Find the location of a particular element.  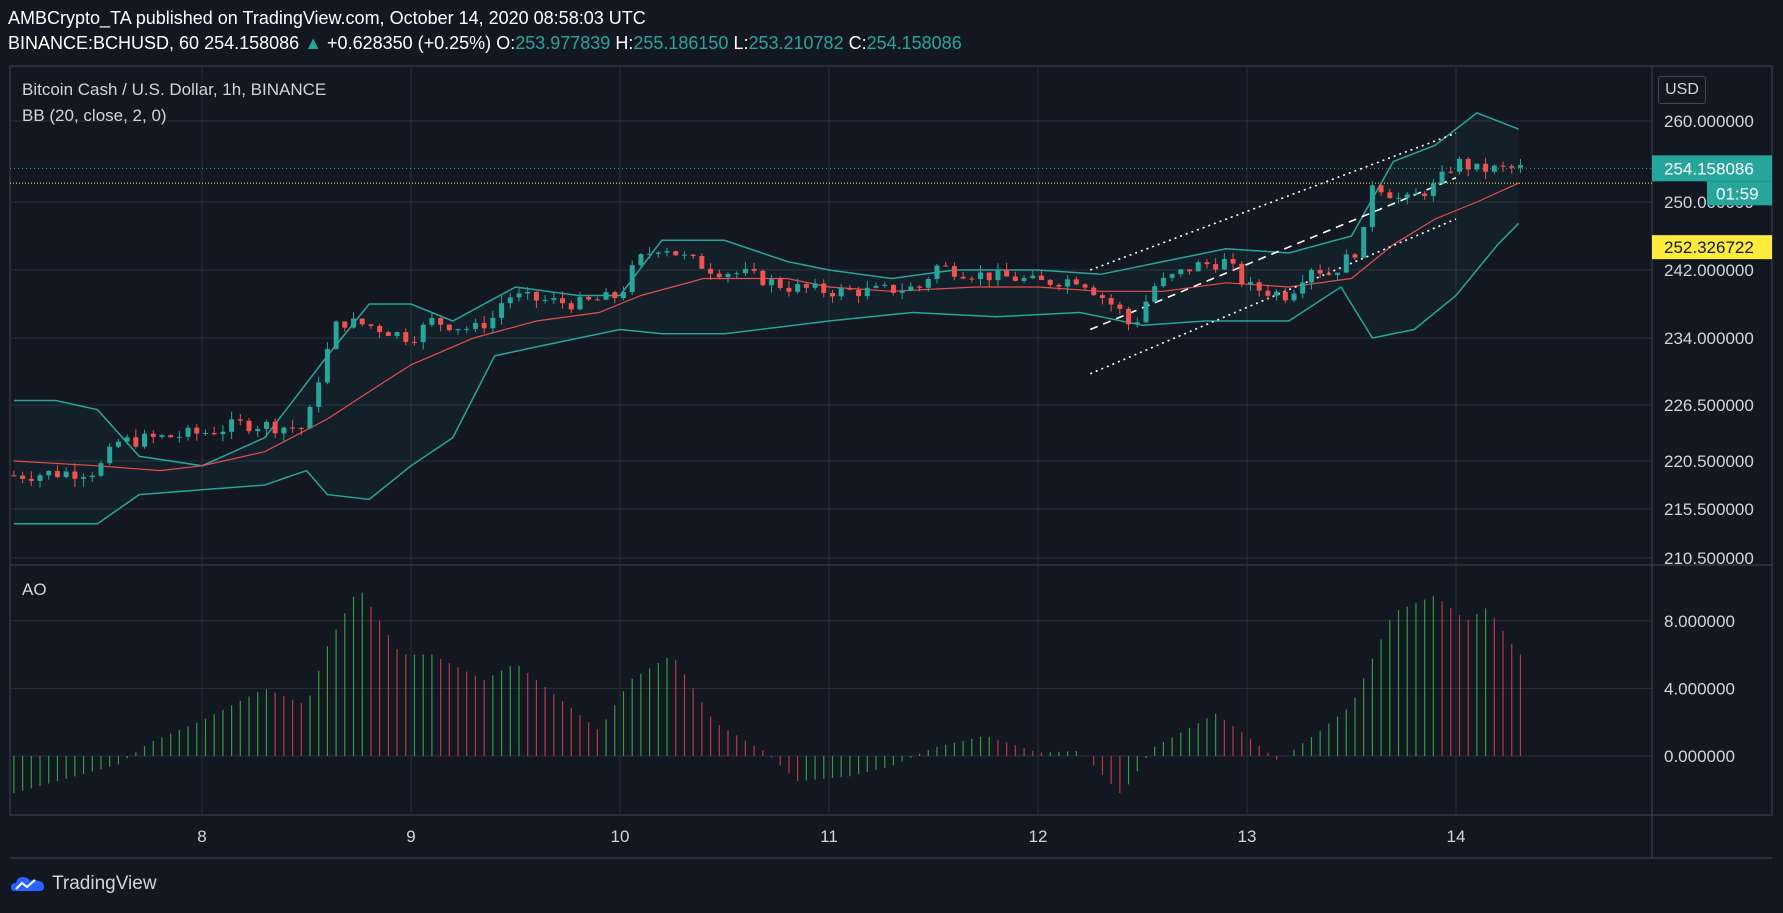

y-tick-label: 234.000000 is located at coordinates (1709, 338).